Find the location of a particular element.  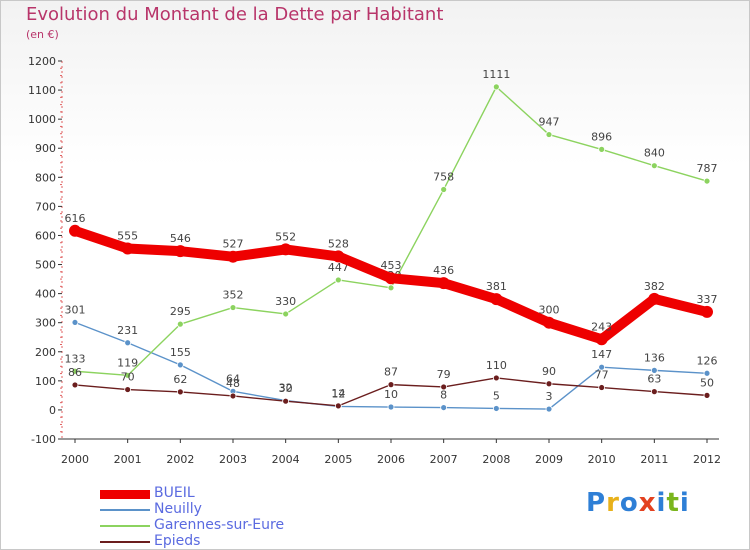

data-label-garennes-sur-eure: 840 is located at coordinates (654, 153).